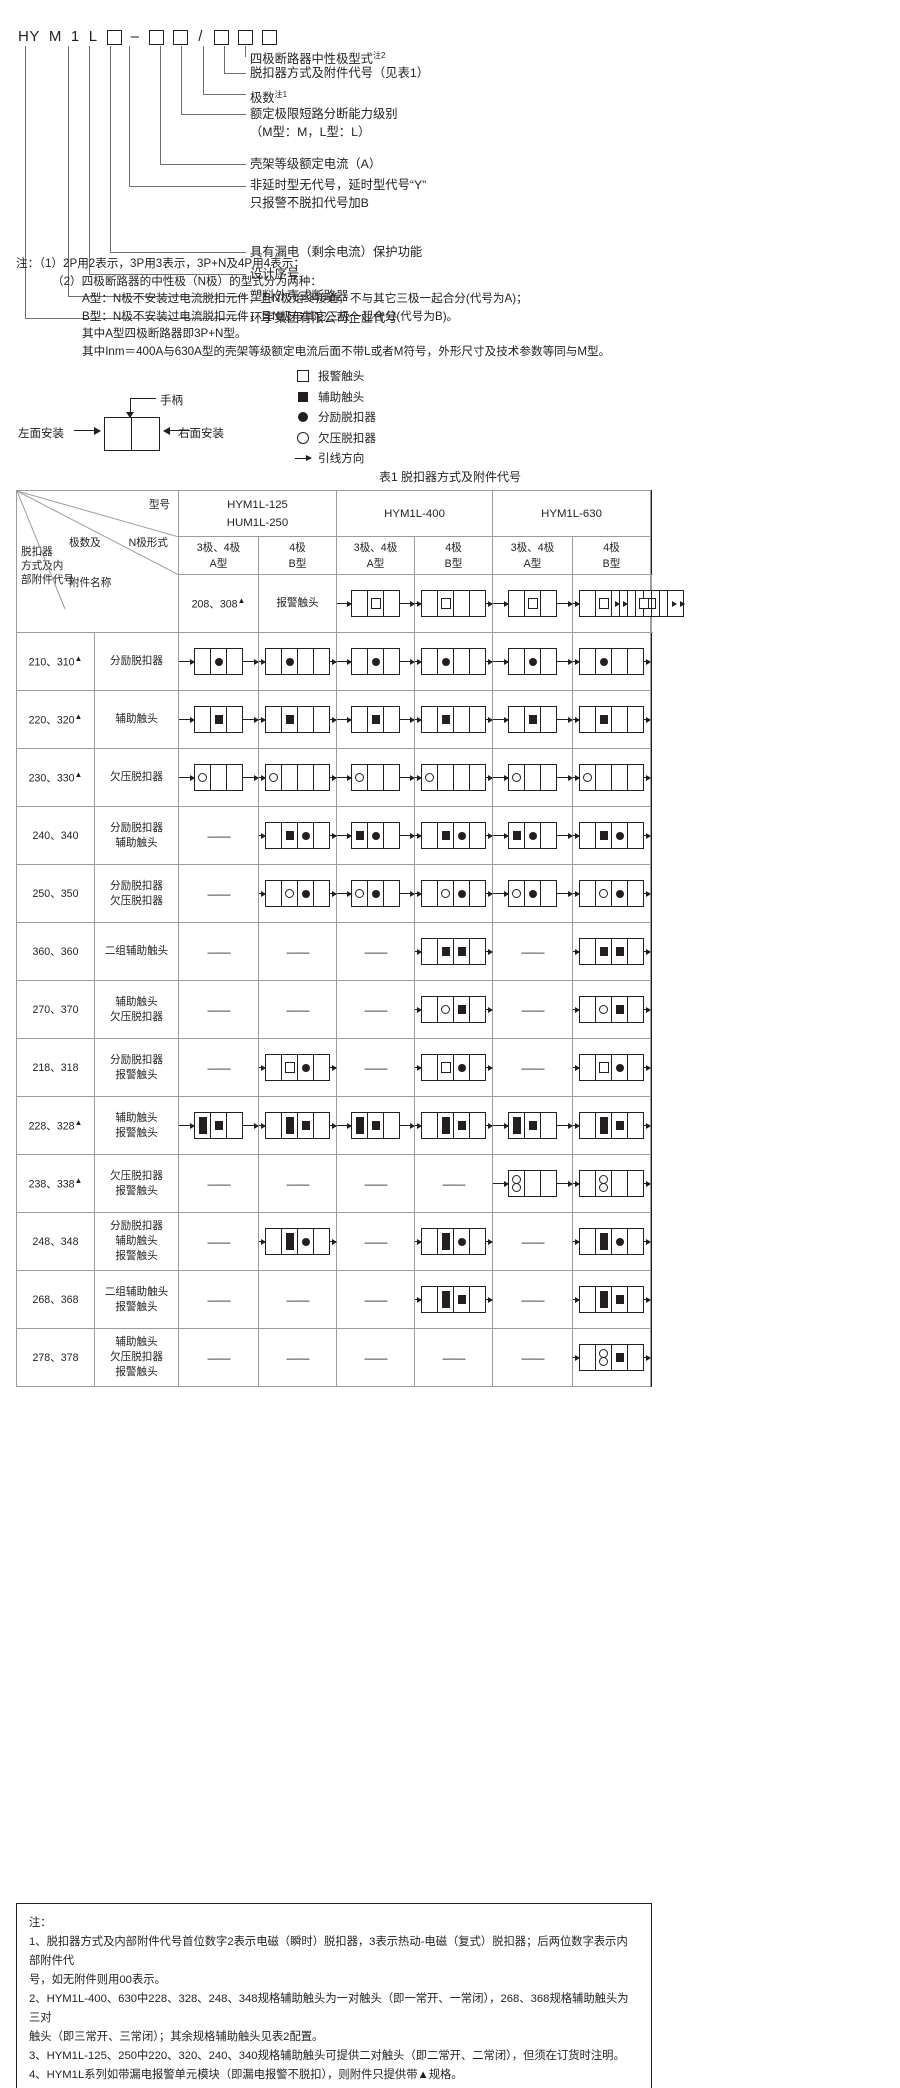 This screenshot has height=2088, width=900. What do you see at coordinates (159, 505) in the screenshot?
I see `corner-label-model: 型号` at bounding box center [159, 505].